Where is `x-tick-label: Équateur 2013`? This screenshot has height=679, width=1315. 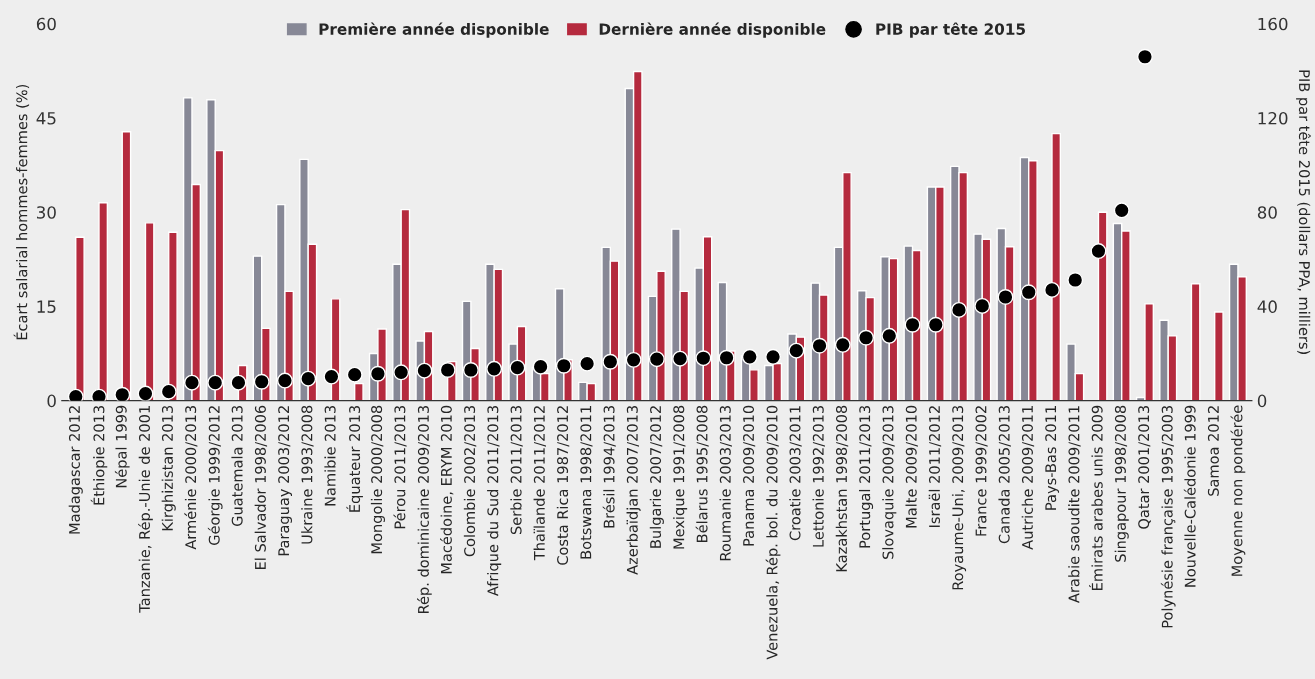 x-tick-label: Équateur 2013 is located at coordinates (354, 458).